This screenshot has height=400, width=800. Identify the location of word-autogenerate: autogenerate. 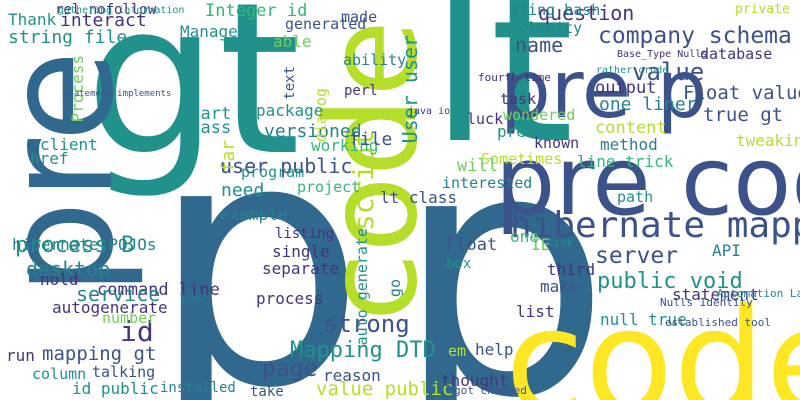
(110, 307).